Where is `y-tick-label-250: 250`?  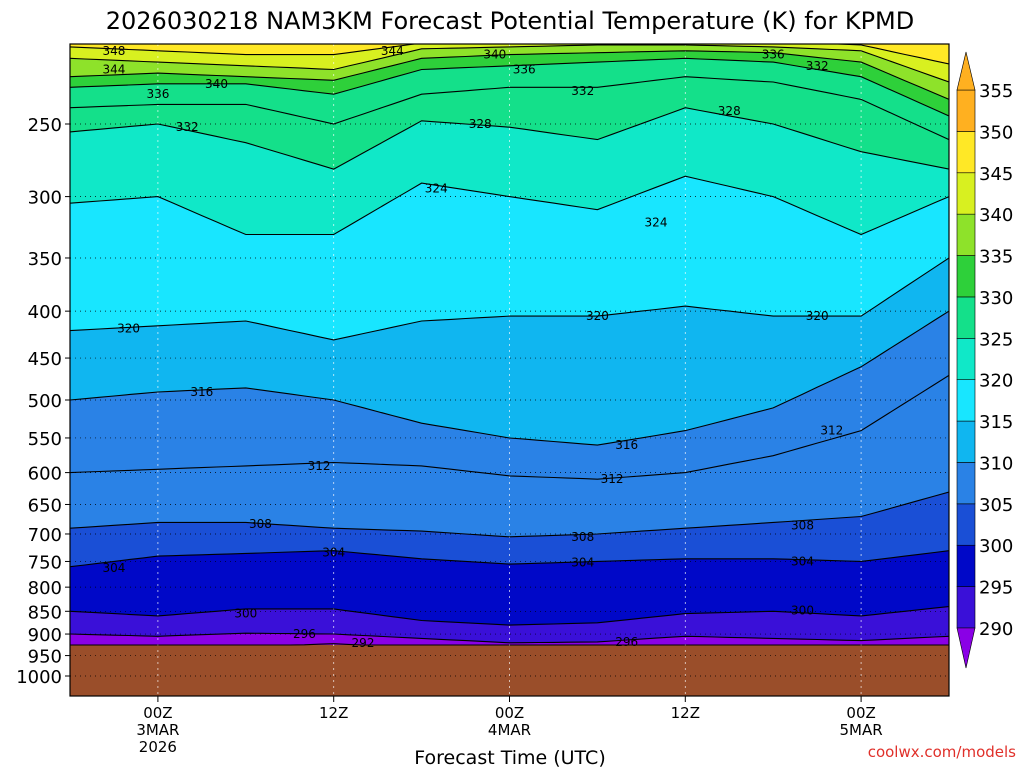 y-tick-label-250: 250 is located at coordinates (45, 125).